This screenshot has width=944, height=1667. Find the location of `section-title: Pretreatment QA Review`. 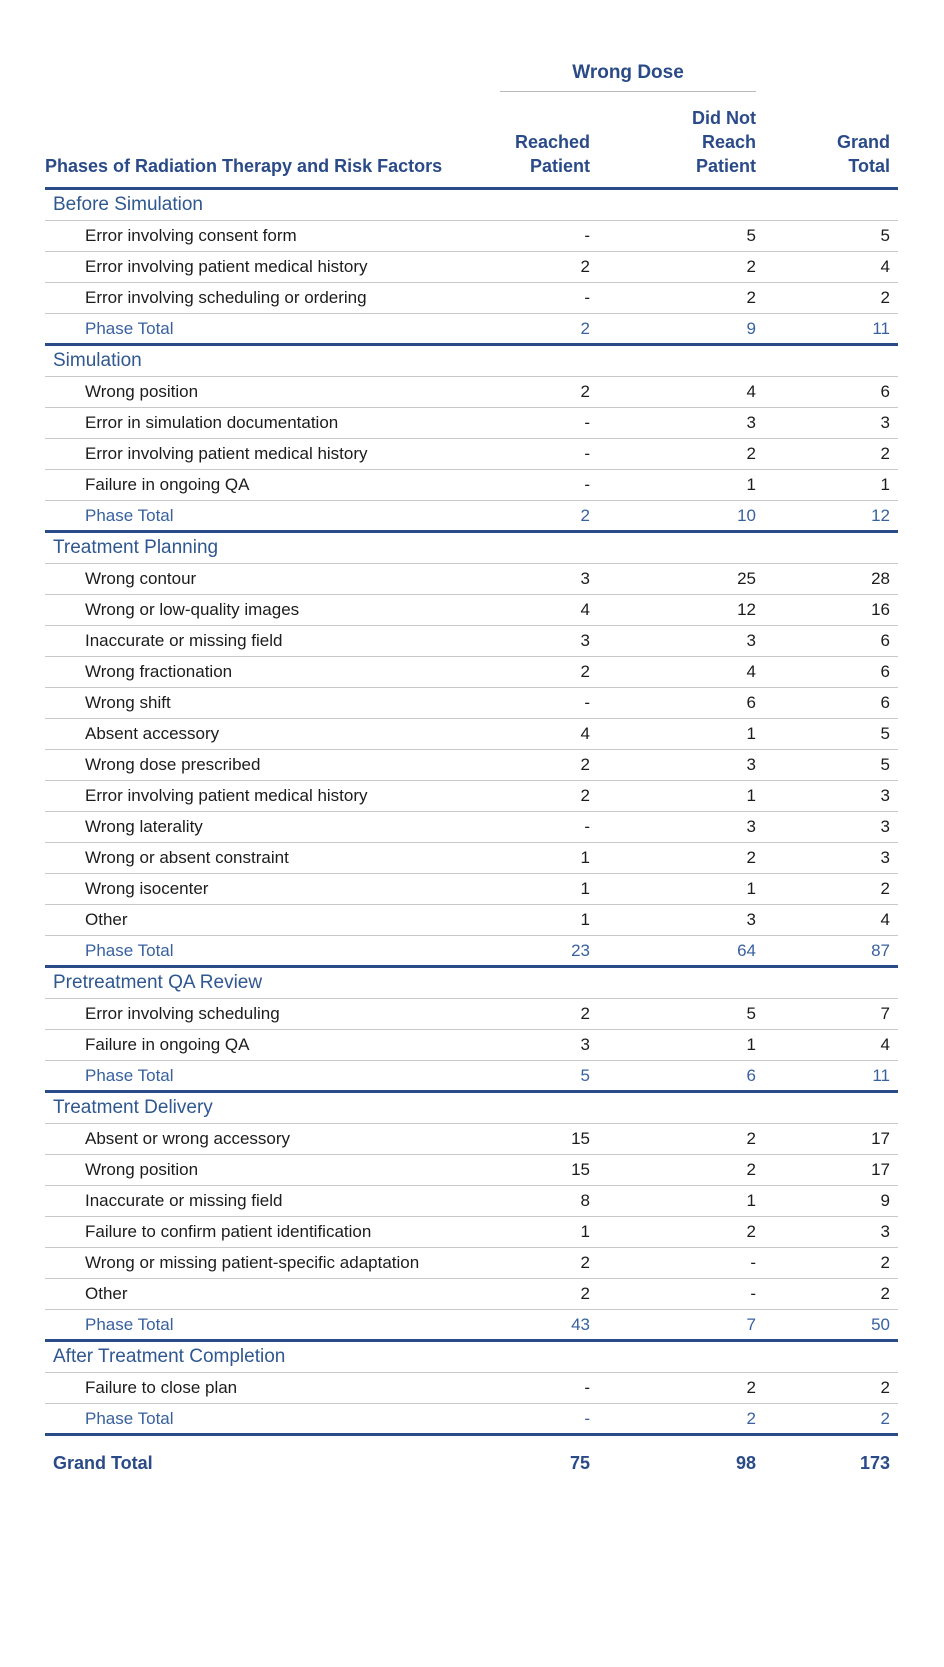

section-title: Pretreatment QA Review is located at coordinates (472, 982).